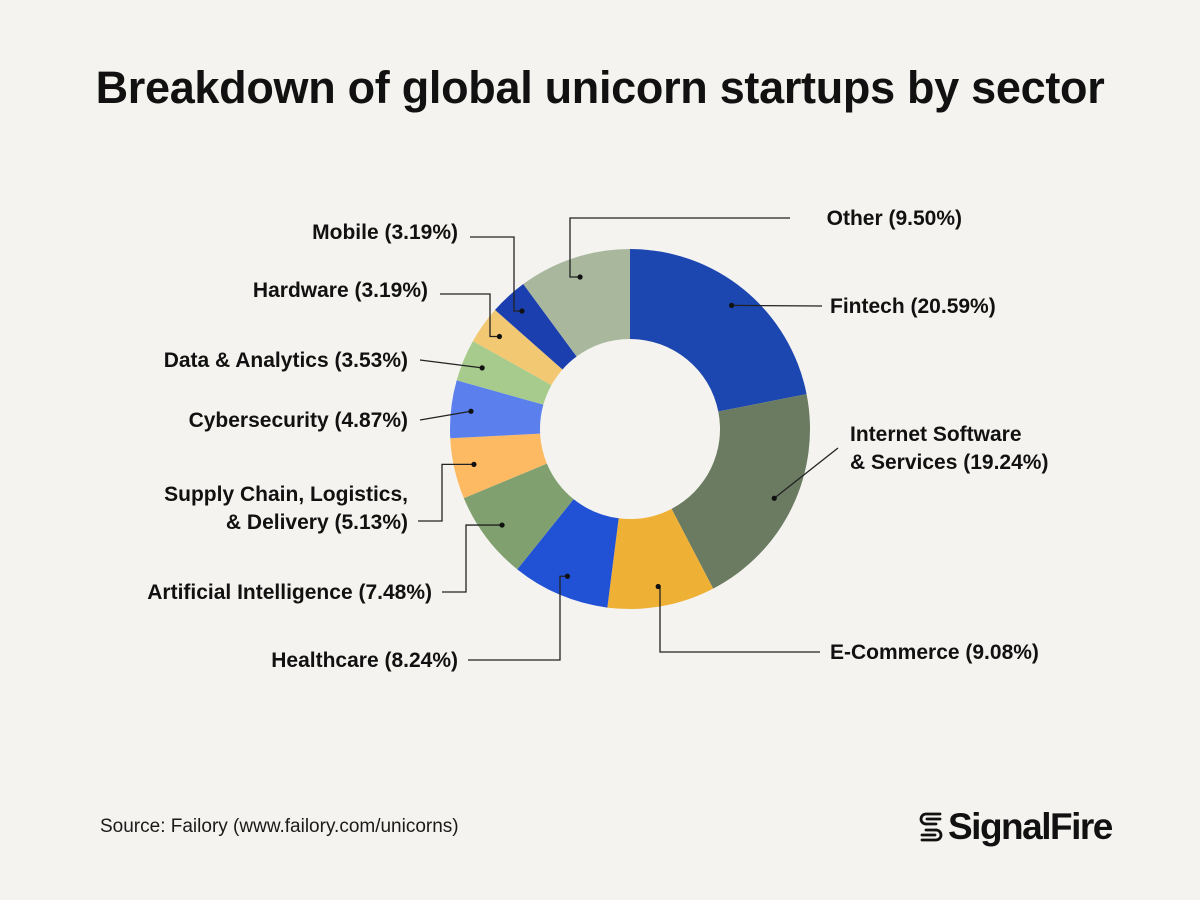 Image resolution: width=1200 pixels, height=900 pixels. I want to click on leader-dot-supply-chain, so click(474, 464).